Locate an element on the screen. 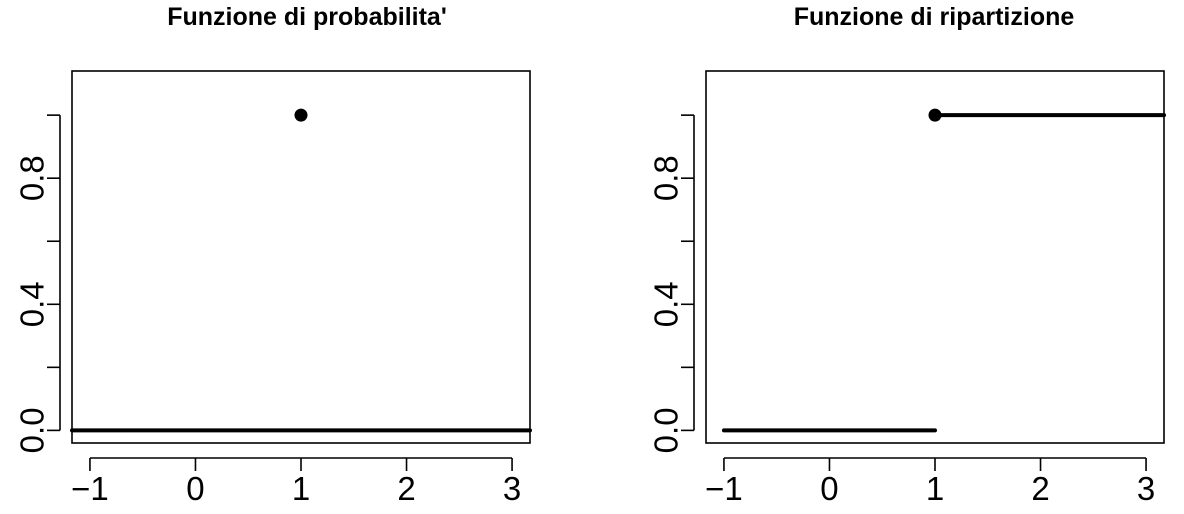 This screenshot has width=1184, height=514. chart-title: Funzione di ripartizione is located at coordinates (934, 17).